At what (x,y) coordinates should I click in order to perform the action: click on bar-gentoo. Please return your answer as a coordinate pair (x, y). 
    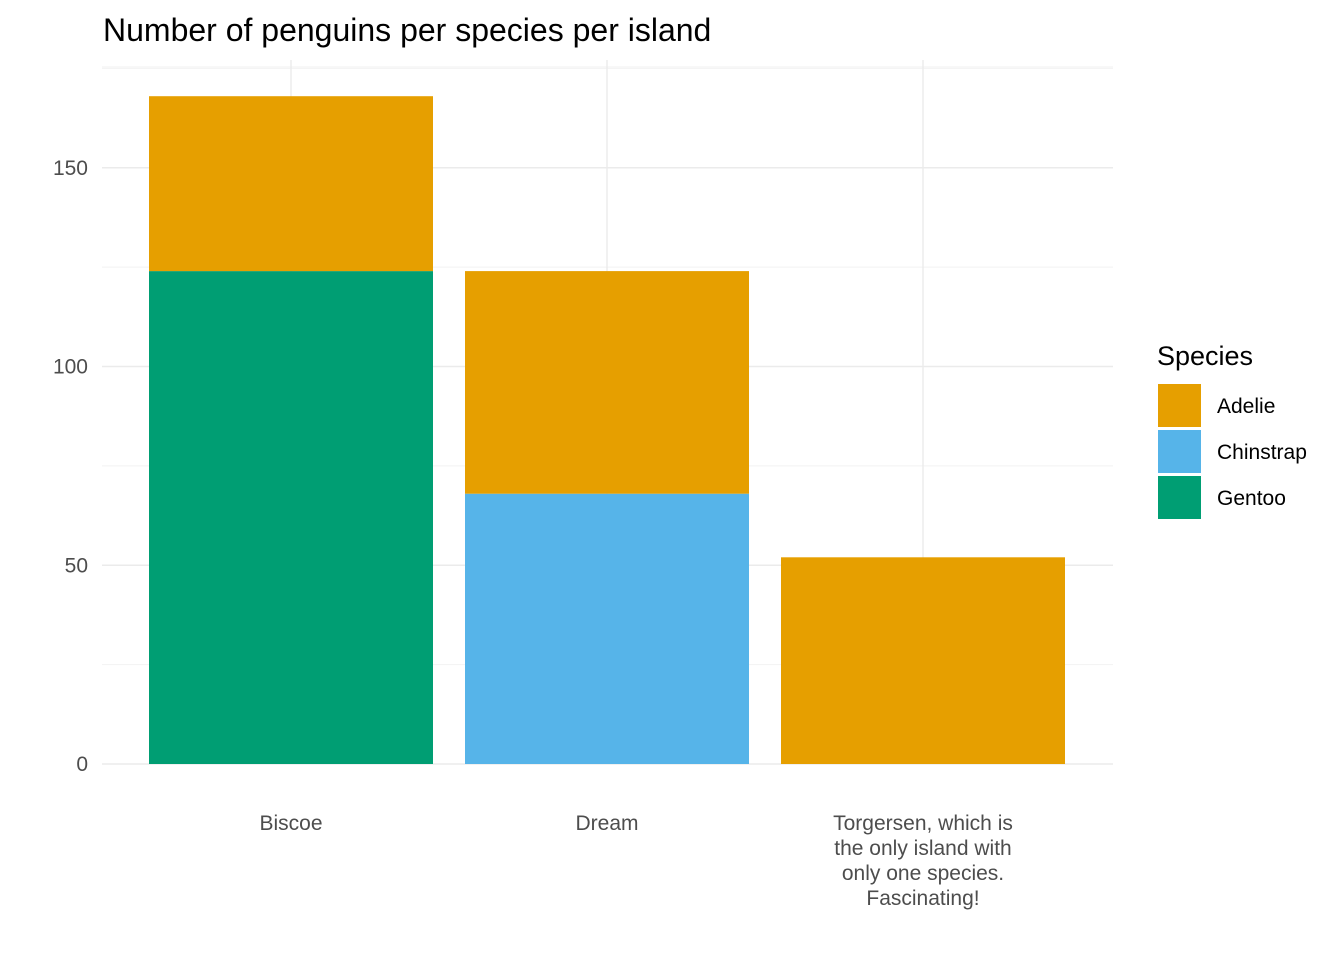
    Looking at the image, I should click on (291, 517).